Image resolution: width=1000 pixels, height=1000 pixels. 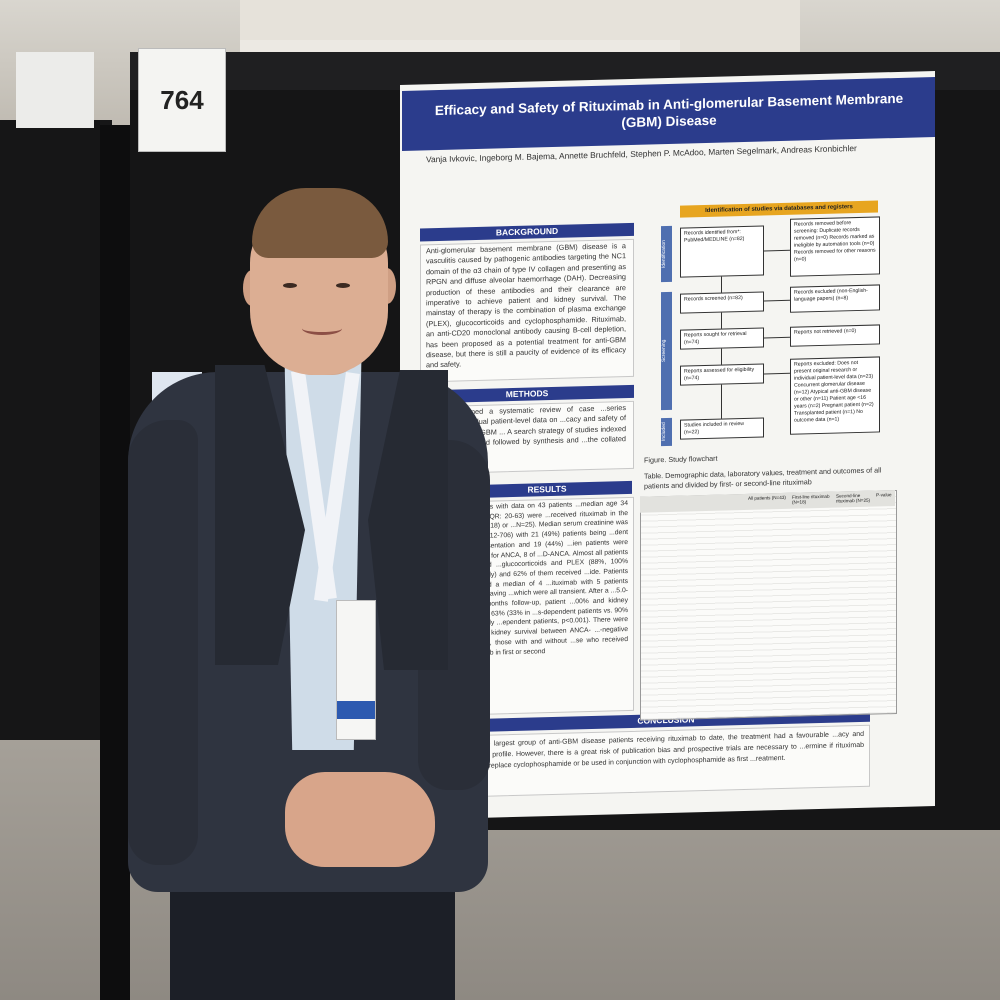 What do you see at coordinates (356, 710) in the screenshot?
I see `name-badge-band` at bounding box center [356, 710].